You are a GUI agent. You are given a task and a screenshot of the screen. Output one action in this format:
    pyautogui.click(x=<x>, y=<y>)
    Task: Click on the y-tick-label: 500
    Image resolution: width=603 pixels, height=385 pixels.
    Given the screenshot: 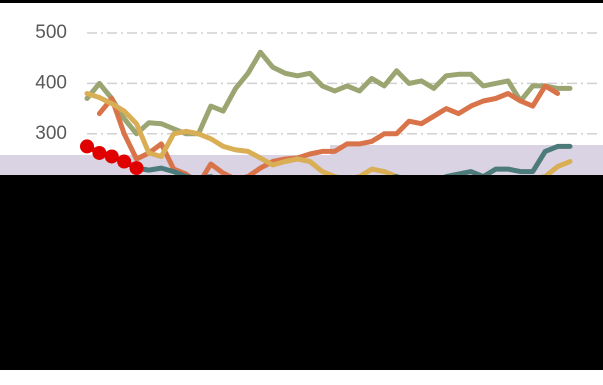 What is the action you would take?
    pyautogui.click(x=51, y=32)
    